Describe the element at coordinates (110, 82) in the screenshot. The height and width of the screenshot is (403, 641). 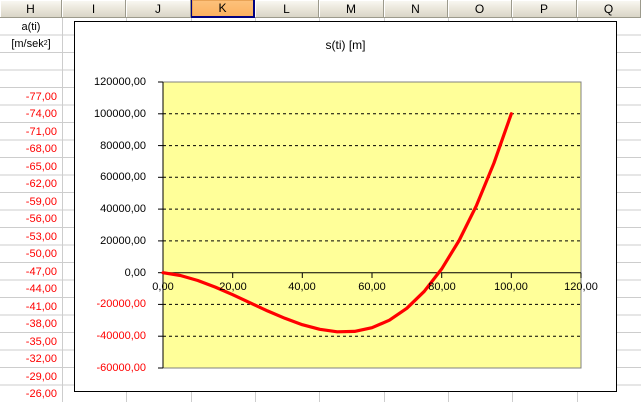
I see `y-axis-label: 120000,00` at that location.